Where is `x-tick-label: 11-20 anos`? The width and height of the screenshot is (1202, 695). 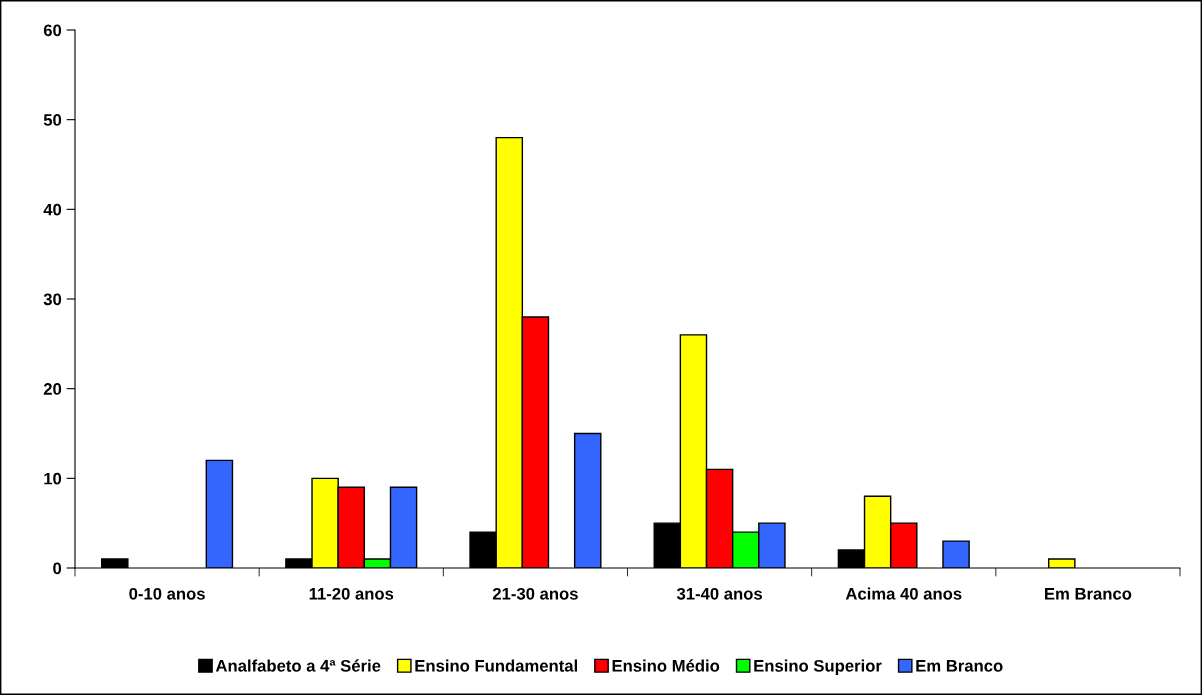
x-tick-label: 11-20 anos is located at coordinates (351, 593).